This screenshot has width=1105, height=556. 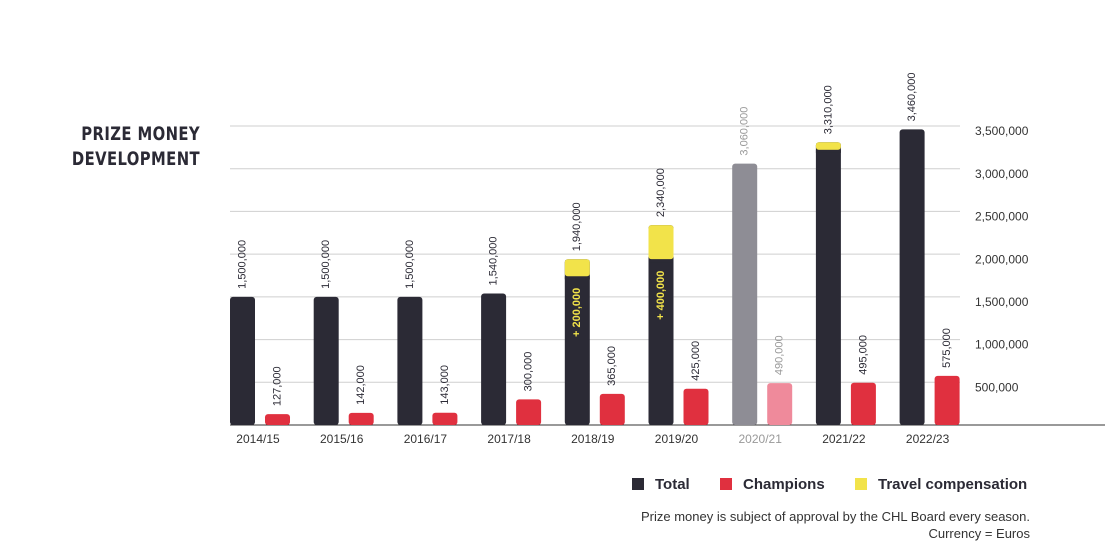 What do you see at coordinates (577, 312) in the screenshot?
I see `value-label: + 200,000` at bounding box center [577, 312].